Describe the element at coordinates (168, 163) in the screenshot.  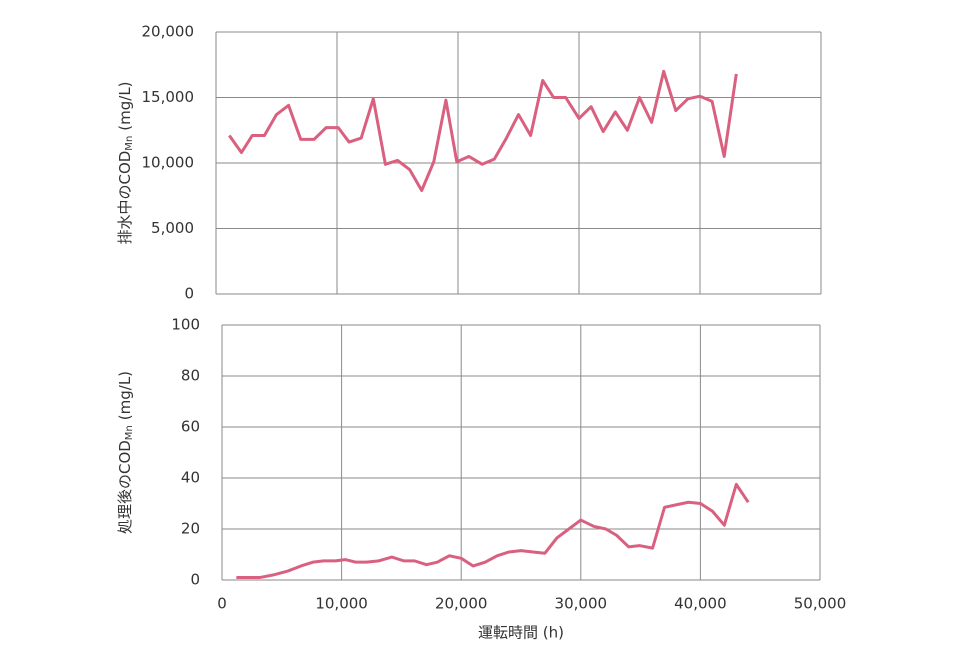
I see `y-tick-label: 10,000` at that location.